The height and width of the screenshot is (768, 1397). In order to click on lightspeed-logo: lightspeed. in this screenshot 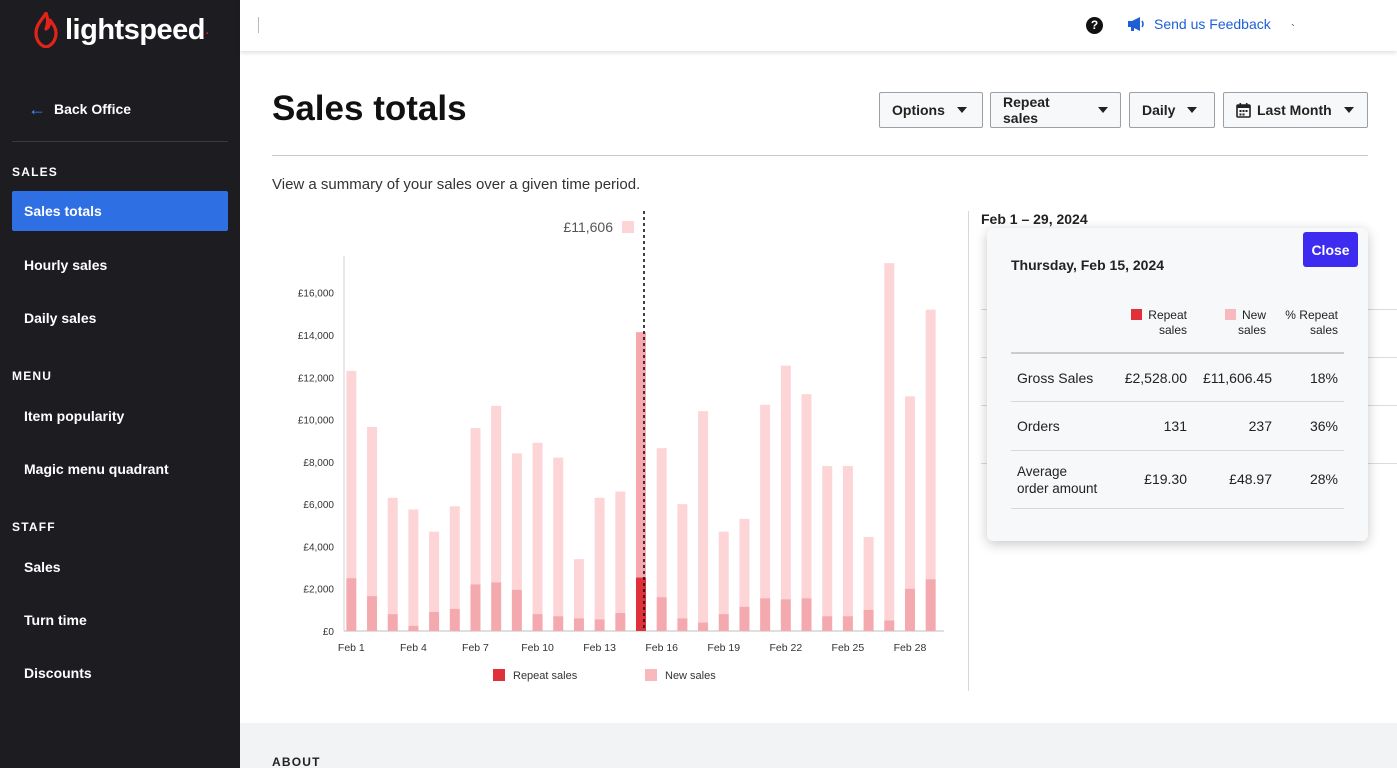, I will do `click(121, 30)`.